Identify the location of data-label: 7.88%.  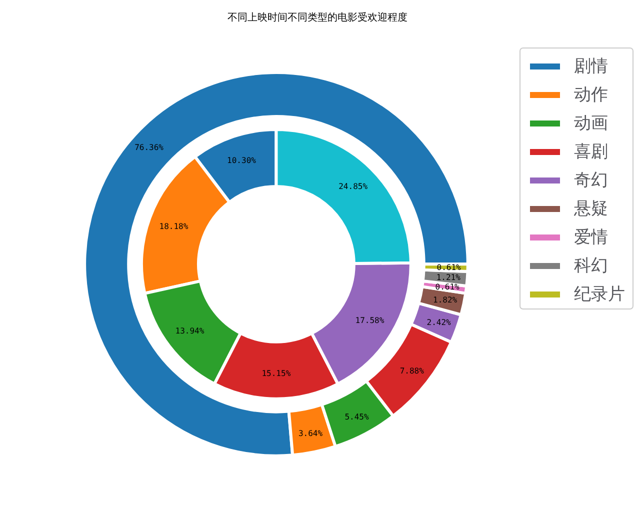
(412, 371).